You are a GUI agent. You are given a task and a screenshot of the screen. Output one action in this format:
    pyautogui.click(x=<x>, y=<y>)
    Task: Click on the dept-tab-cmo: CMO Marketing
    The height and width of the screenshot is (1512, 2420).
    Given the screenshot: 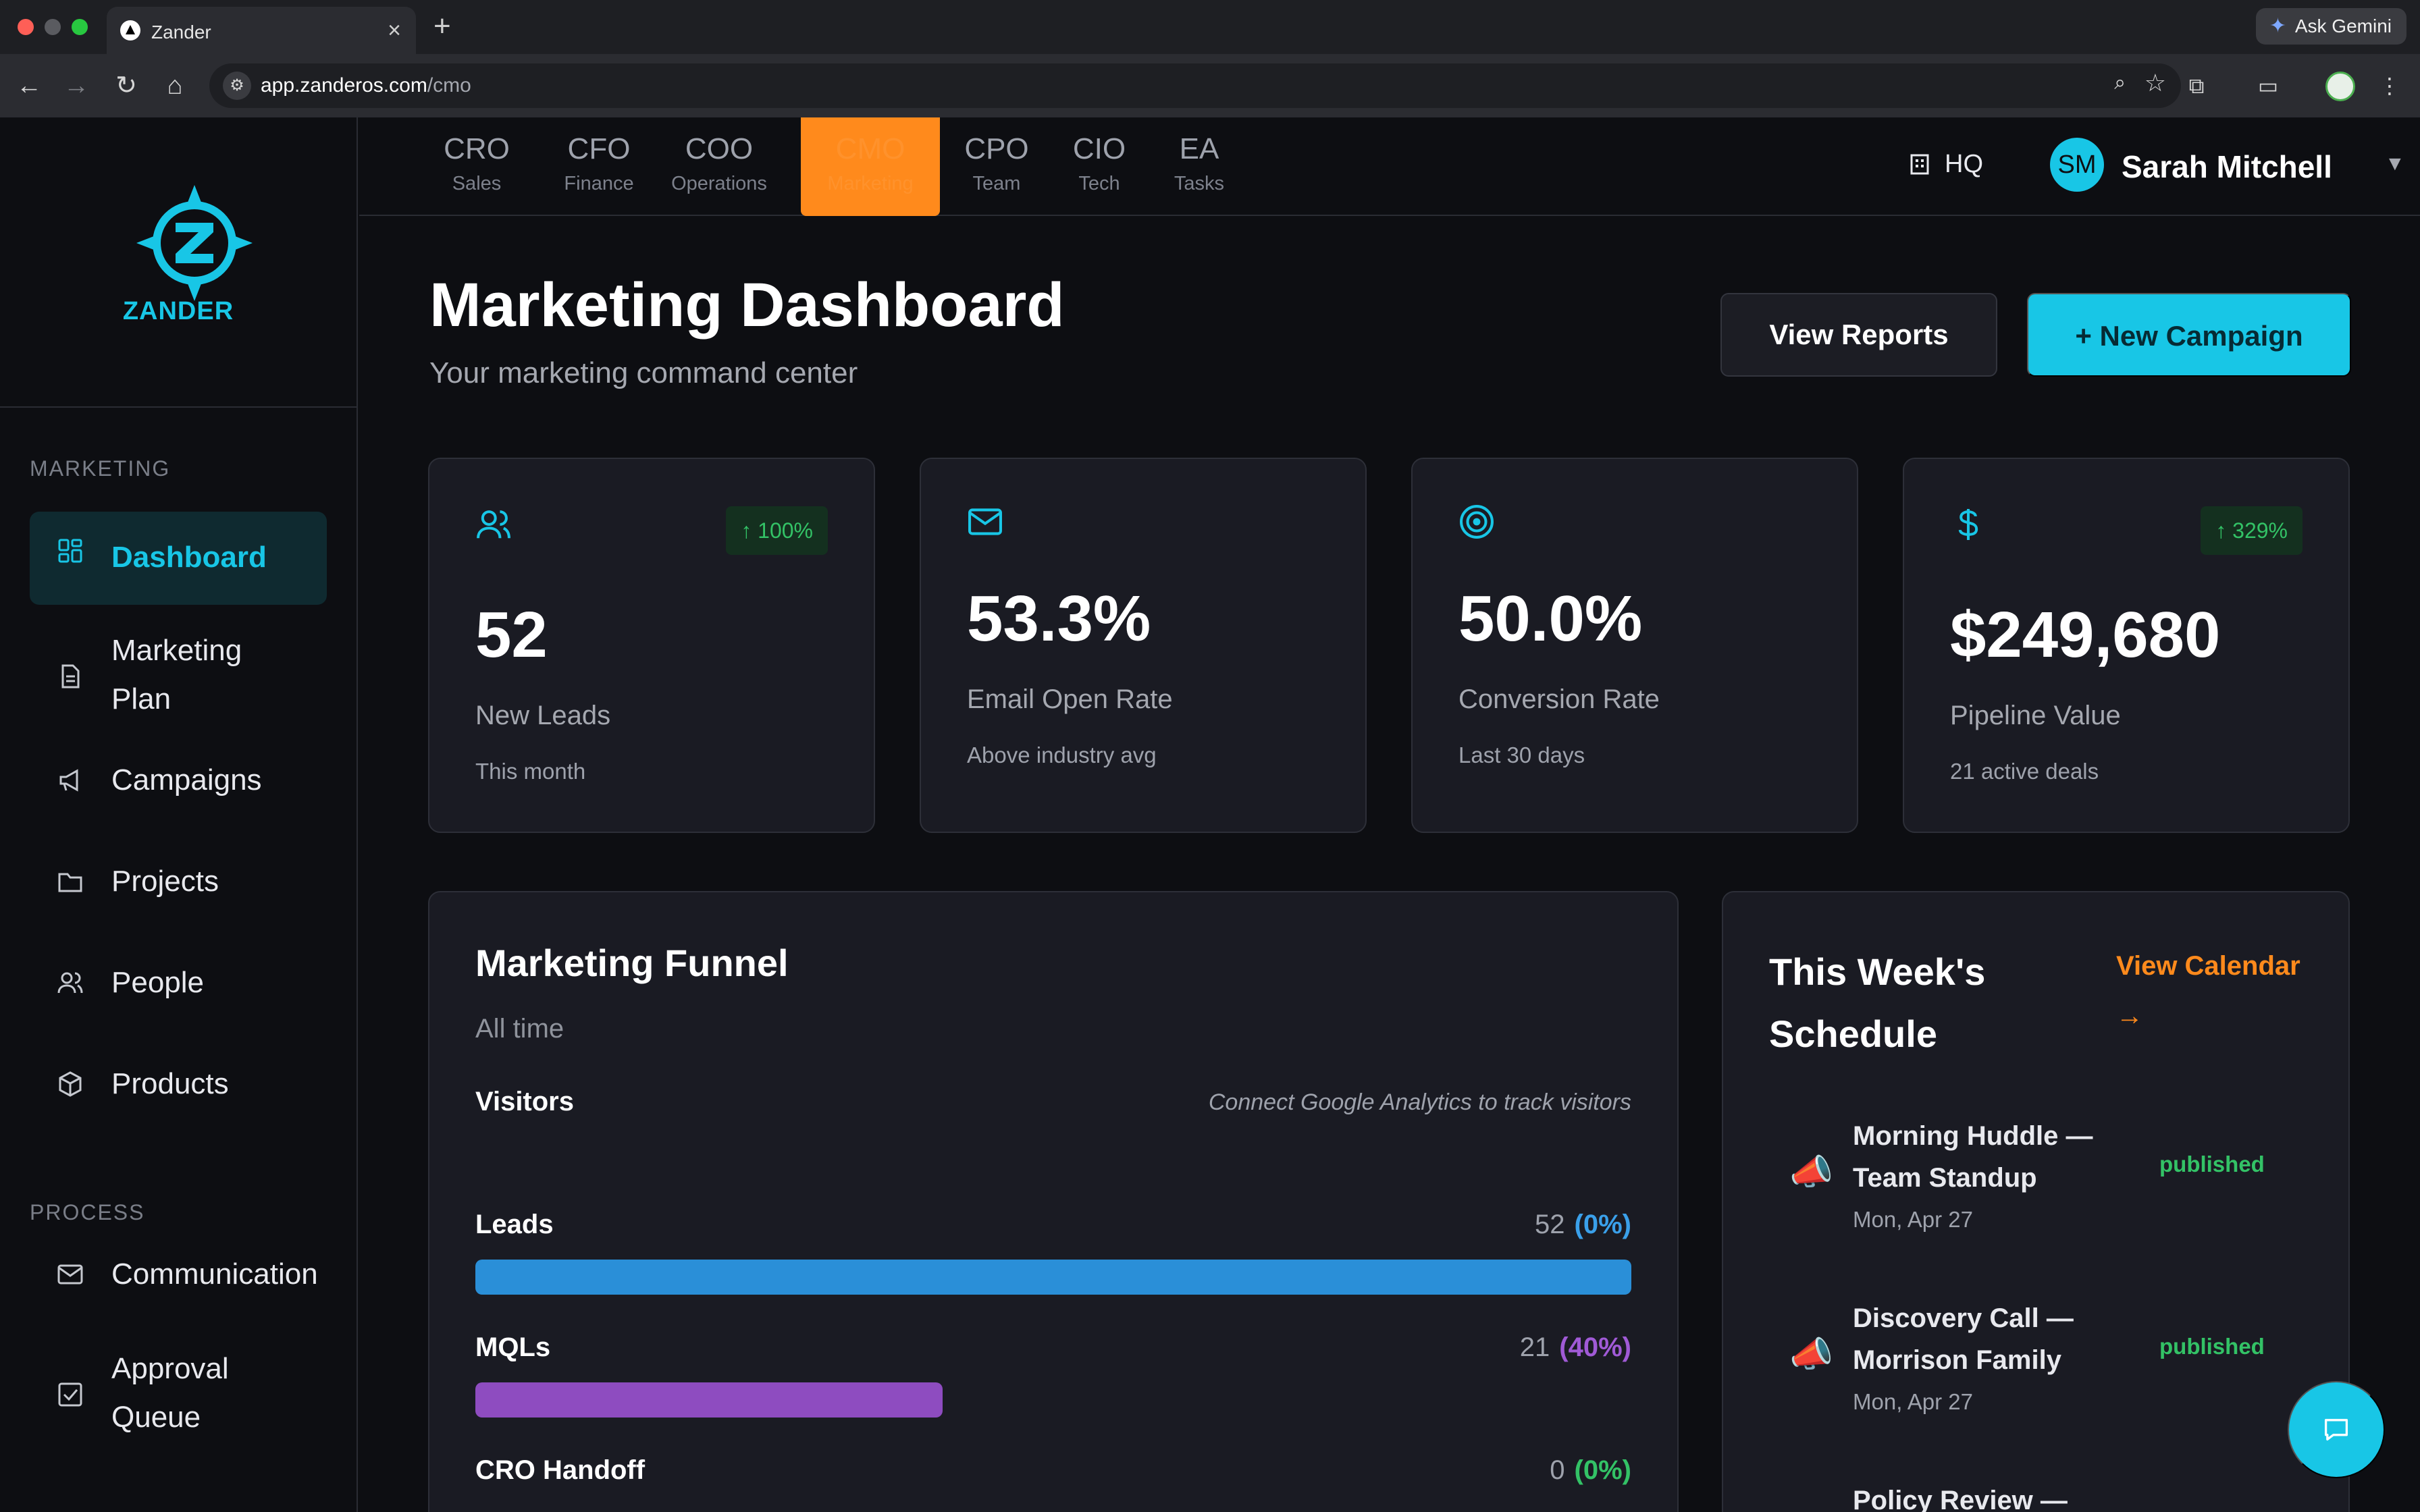 What is the action you would take?
    pyautogui.click(x=870, y=166)
    